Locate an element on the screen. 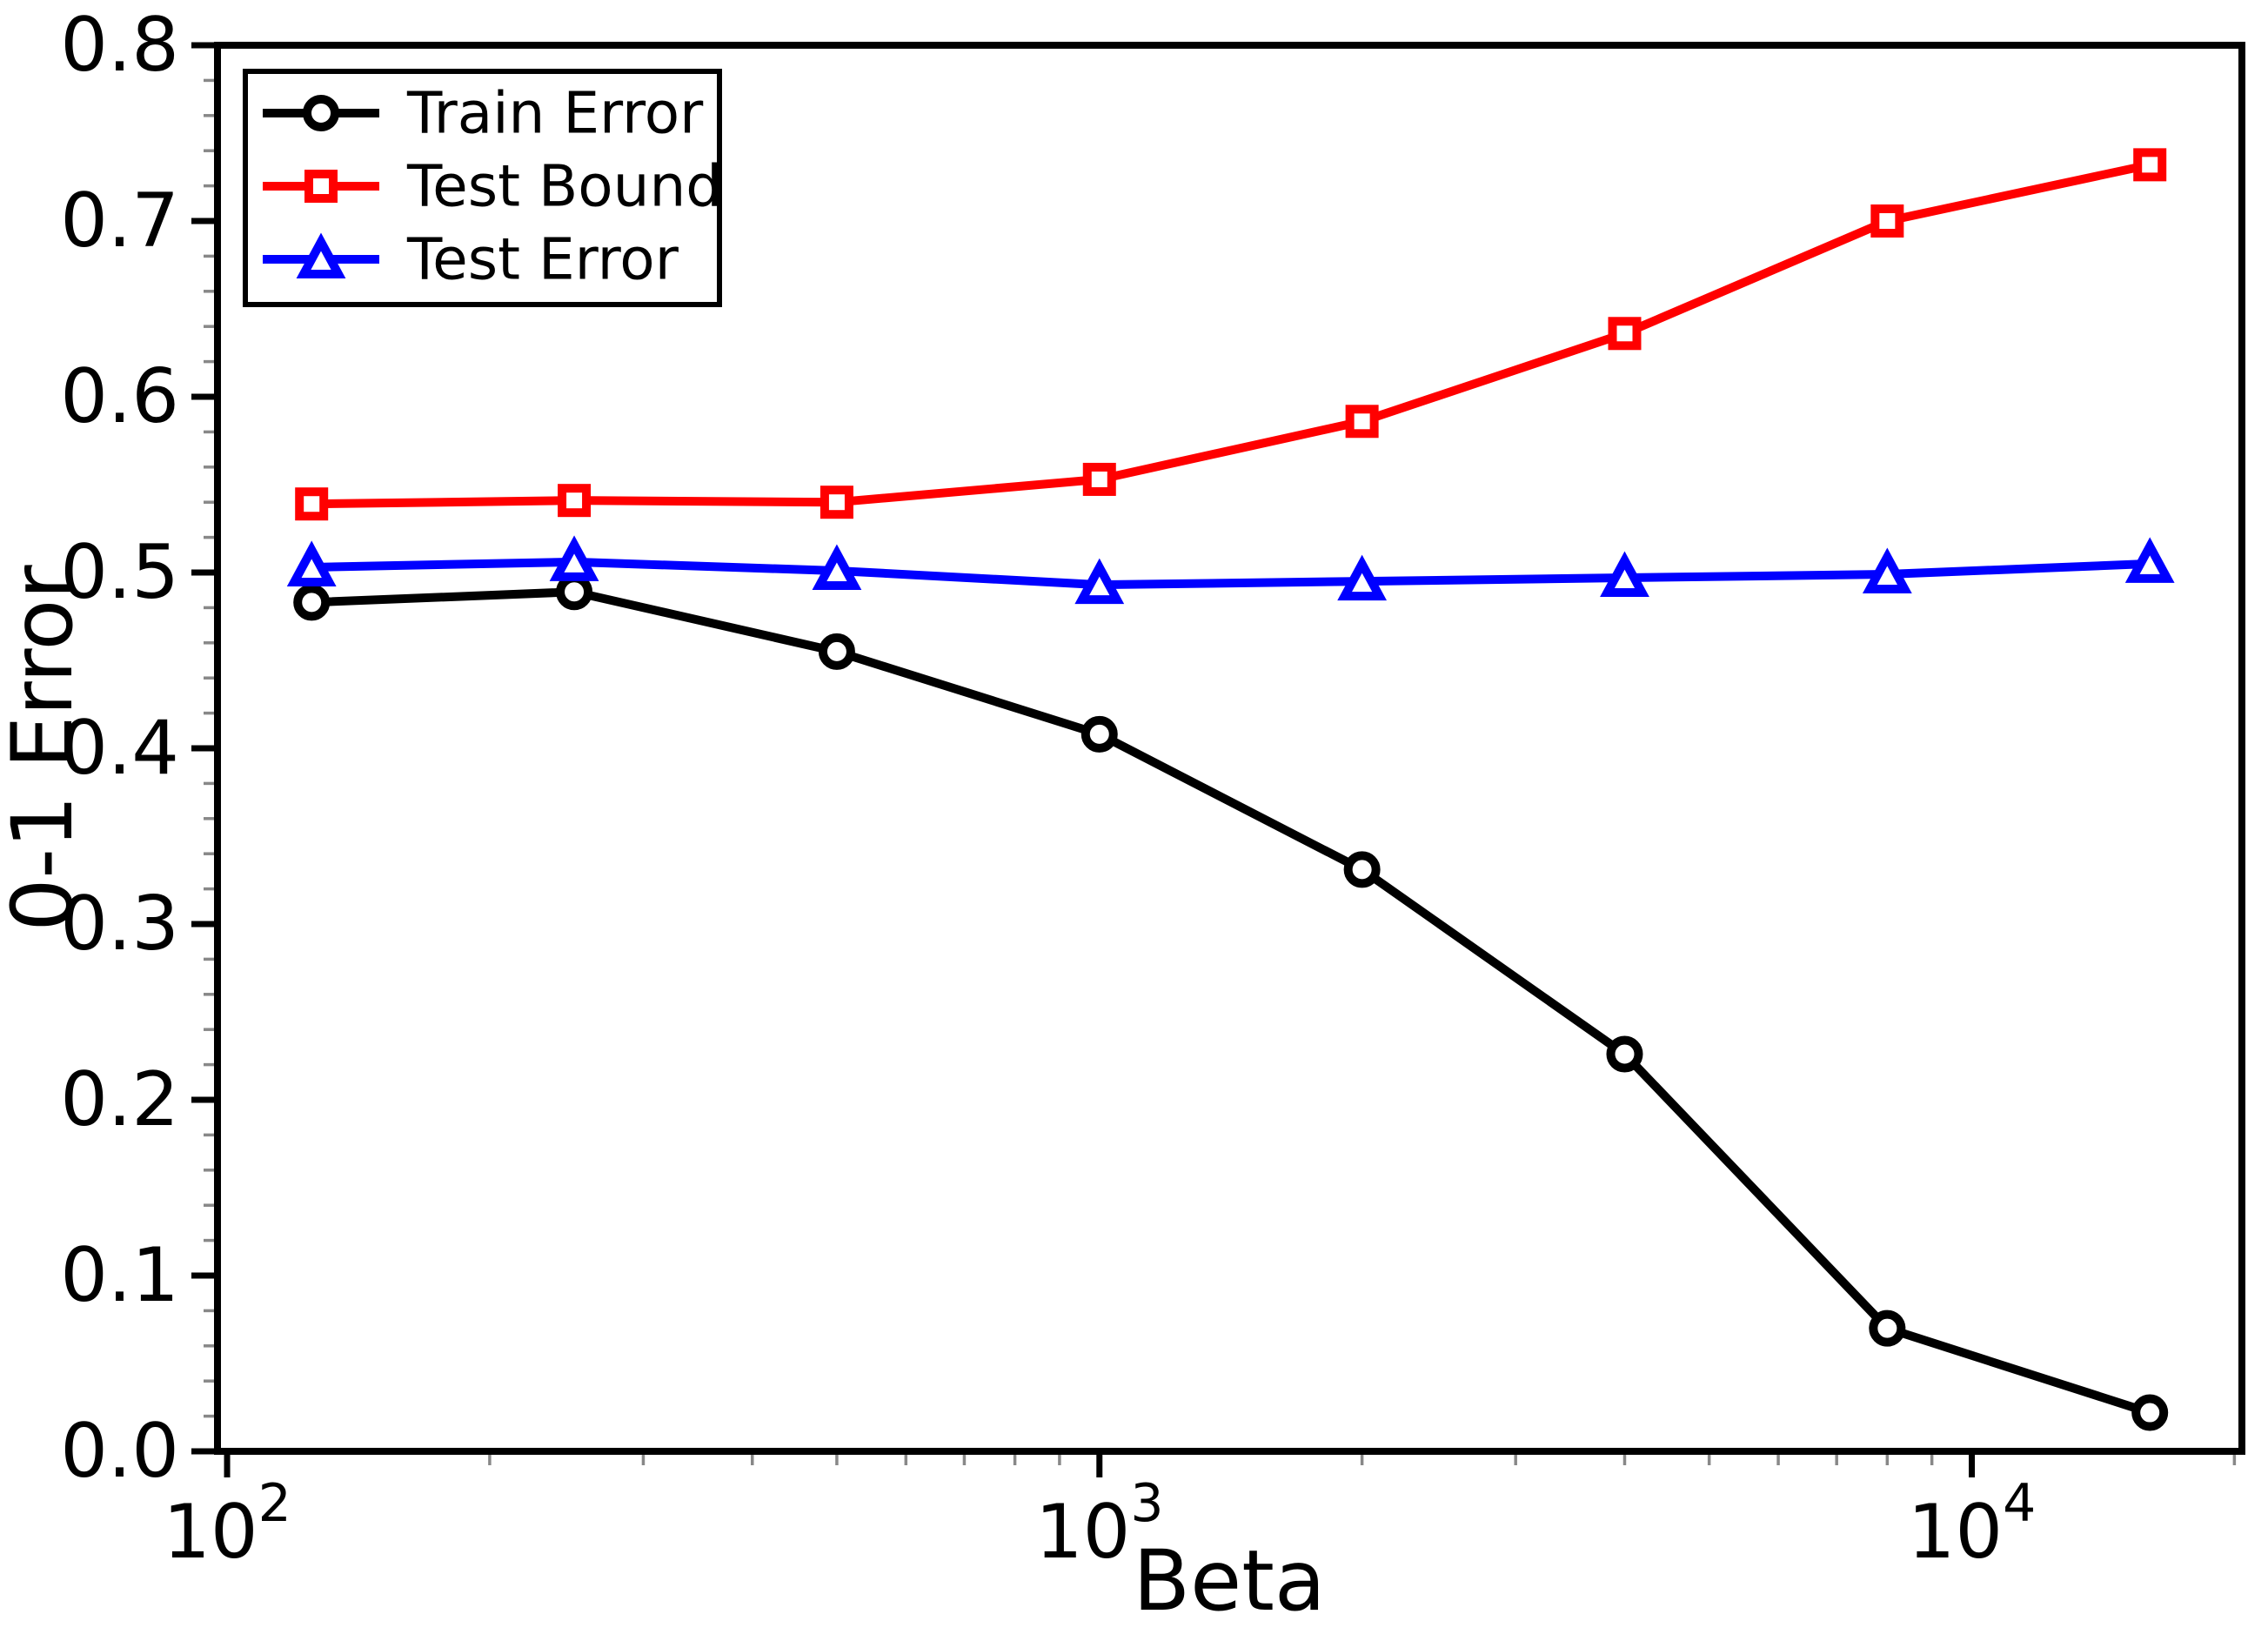  legend-entry-test-error: Test Error is located at coordinates (471, 259).